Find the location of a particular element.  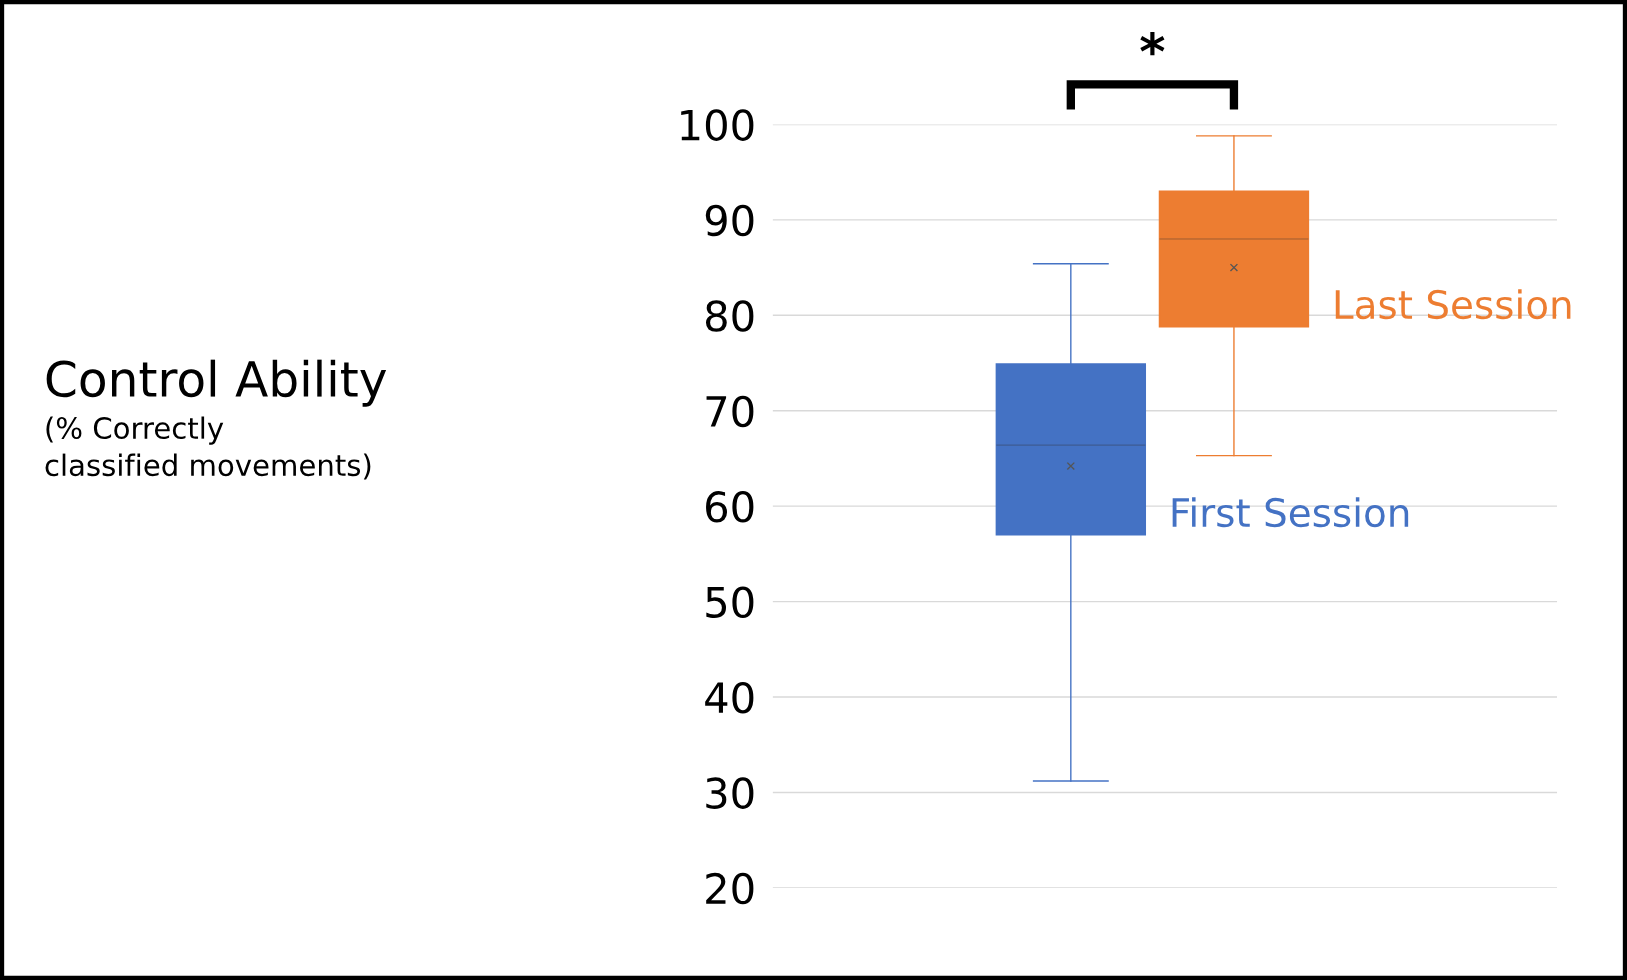

series-label: Last Session is located at coordinates (1453, 304).